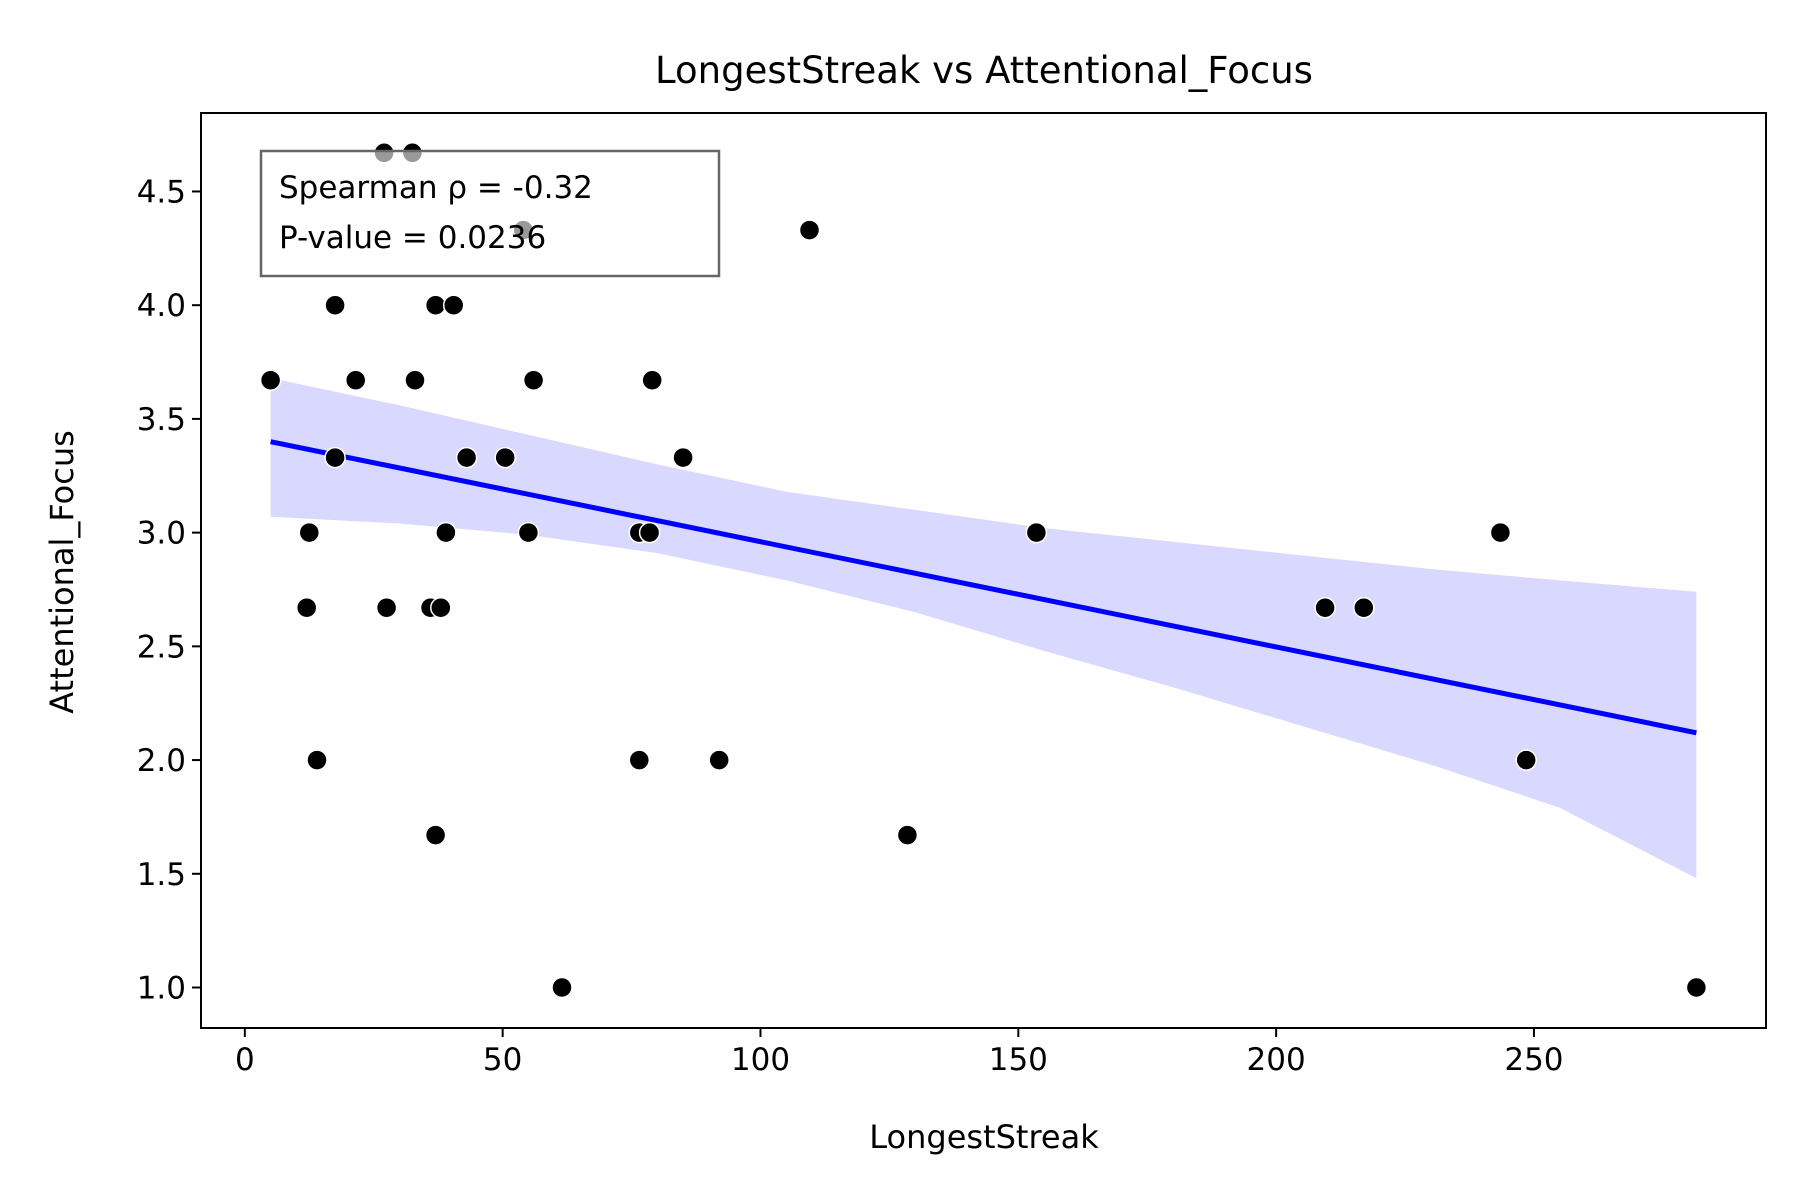  Describe the element at coordinates (1533, 1060) in the screenshot. I see `x-tick-label: 250` at that location.